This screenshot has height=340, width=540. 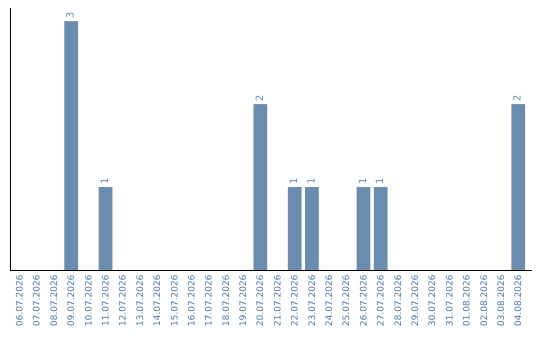 What do you see at coordinates (433, 300) in the screenshot?
I see `x-tick-label: 30.07.2026` at bounding box center [433, 300].